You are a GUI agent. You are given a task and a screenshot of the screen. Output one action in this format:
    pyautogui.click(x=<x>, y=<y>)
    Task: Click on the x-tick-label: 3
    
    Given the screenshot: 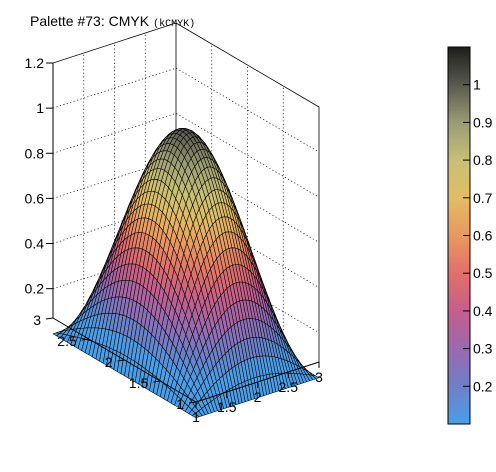 What is the action you would take?
    pyautogui.click(x=319, y=377)
    